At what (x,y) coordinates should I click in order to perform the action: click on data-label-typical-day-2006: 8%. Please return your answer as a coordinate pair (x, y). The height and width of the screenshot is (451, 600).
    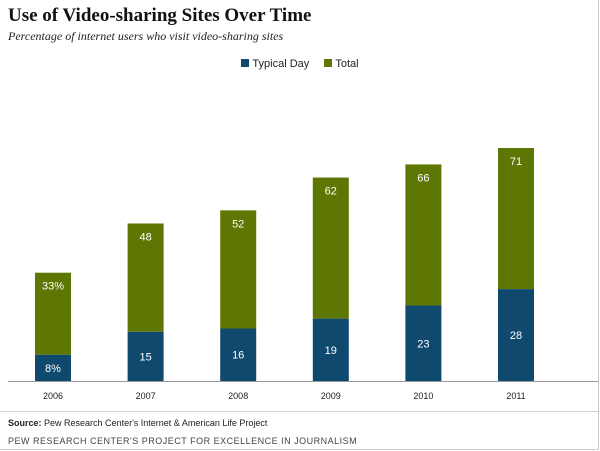
    Looking at the image, I should click on (53, 369).